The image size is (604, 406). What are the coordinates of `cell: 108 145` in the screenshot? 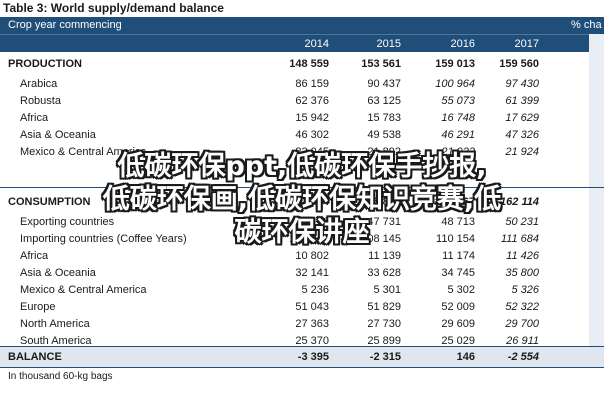 It's located at (381, 239).